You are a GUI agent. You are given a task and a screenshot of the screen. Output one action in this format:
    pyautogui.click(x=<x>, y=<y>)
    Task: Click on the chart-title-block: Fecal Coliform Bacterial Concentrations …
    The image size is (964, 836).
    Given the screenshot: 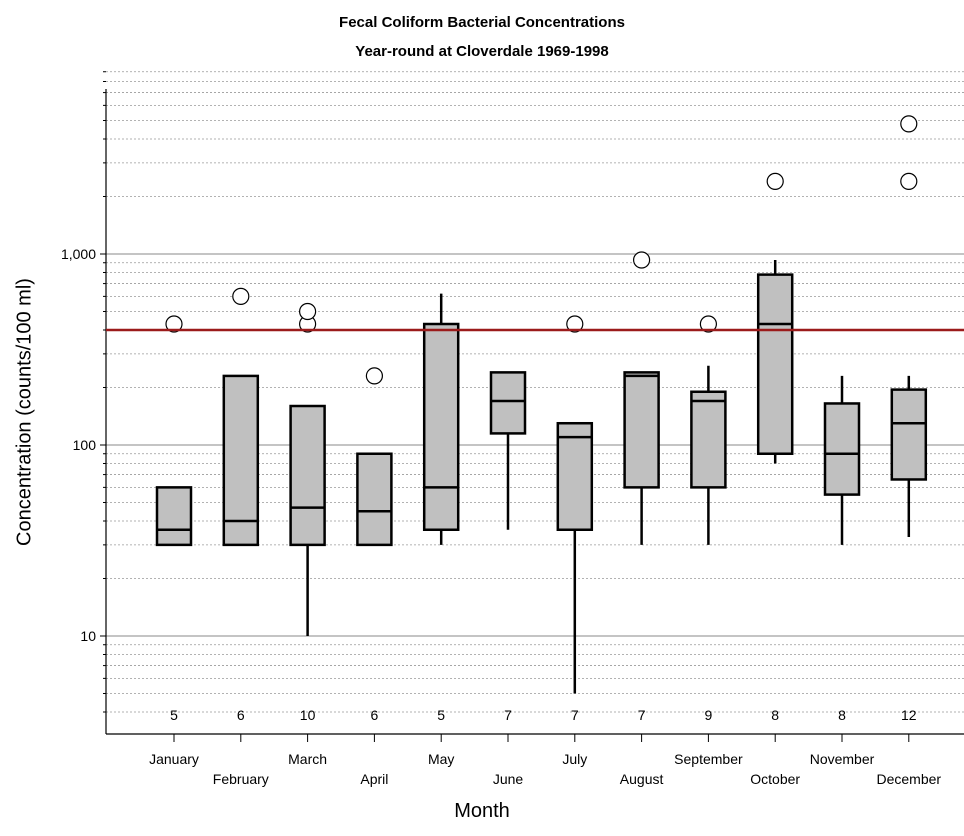 What is the action you would take?
    pyautogui.click(x=482, y=37)
    